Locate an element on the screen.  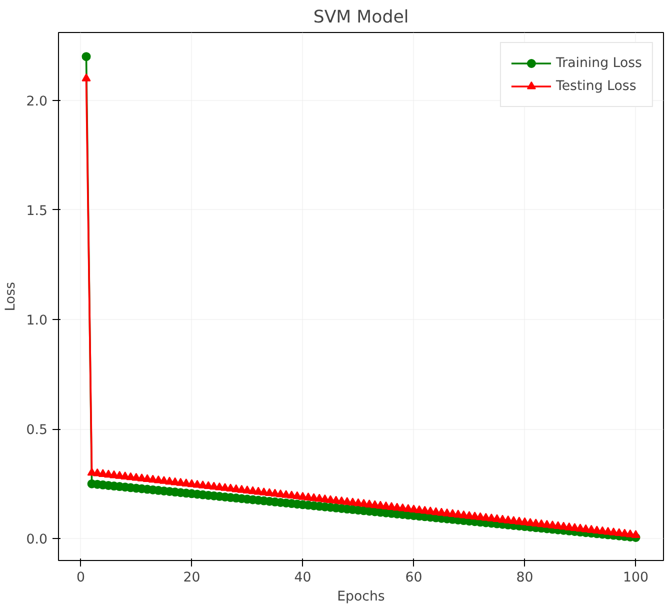
y-tick-label: 2.0 is located at coordinates (37, 102).